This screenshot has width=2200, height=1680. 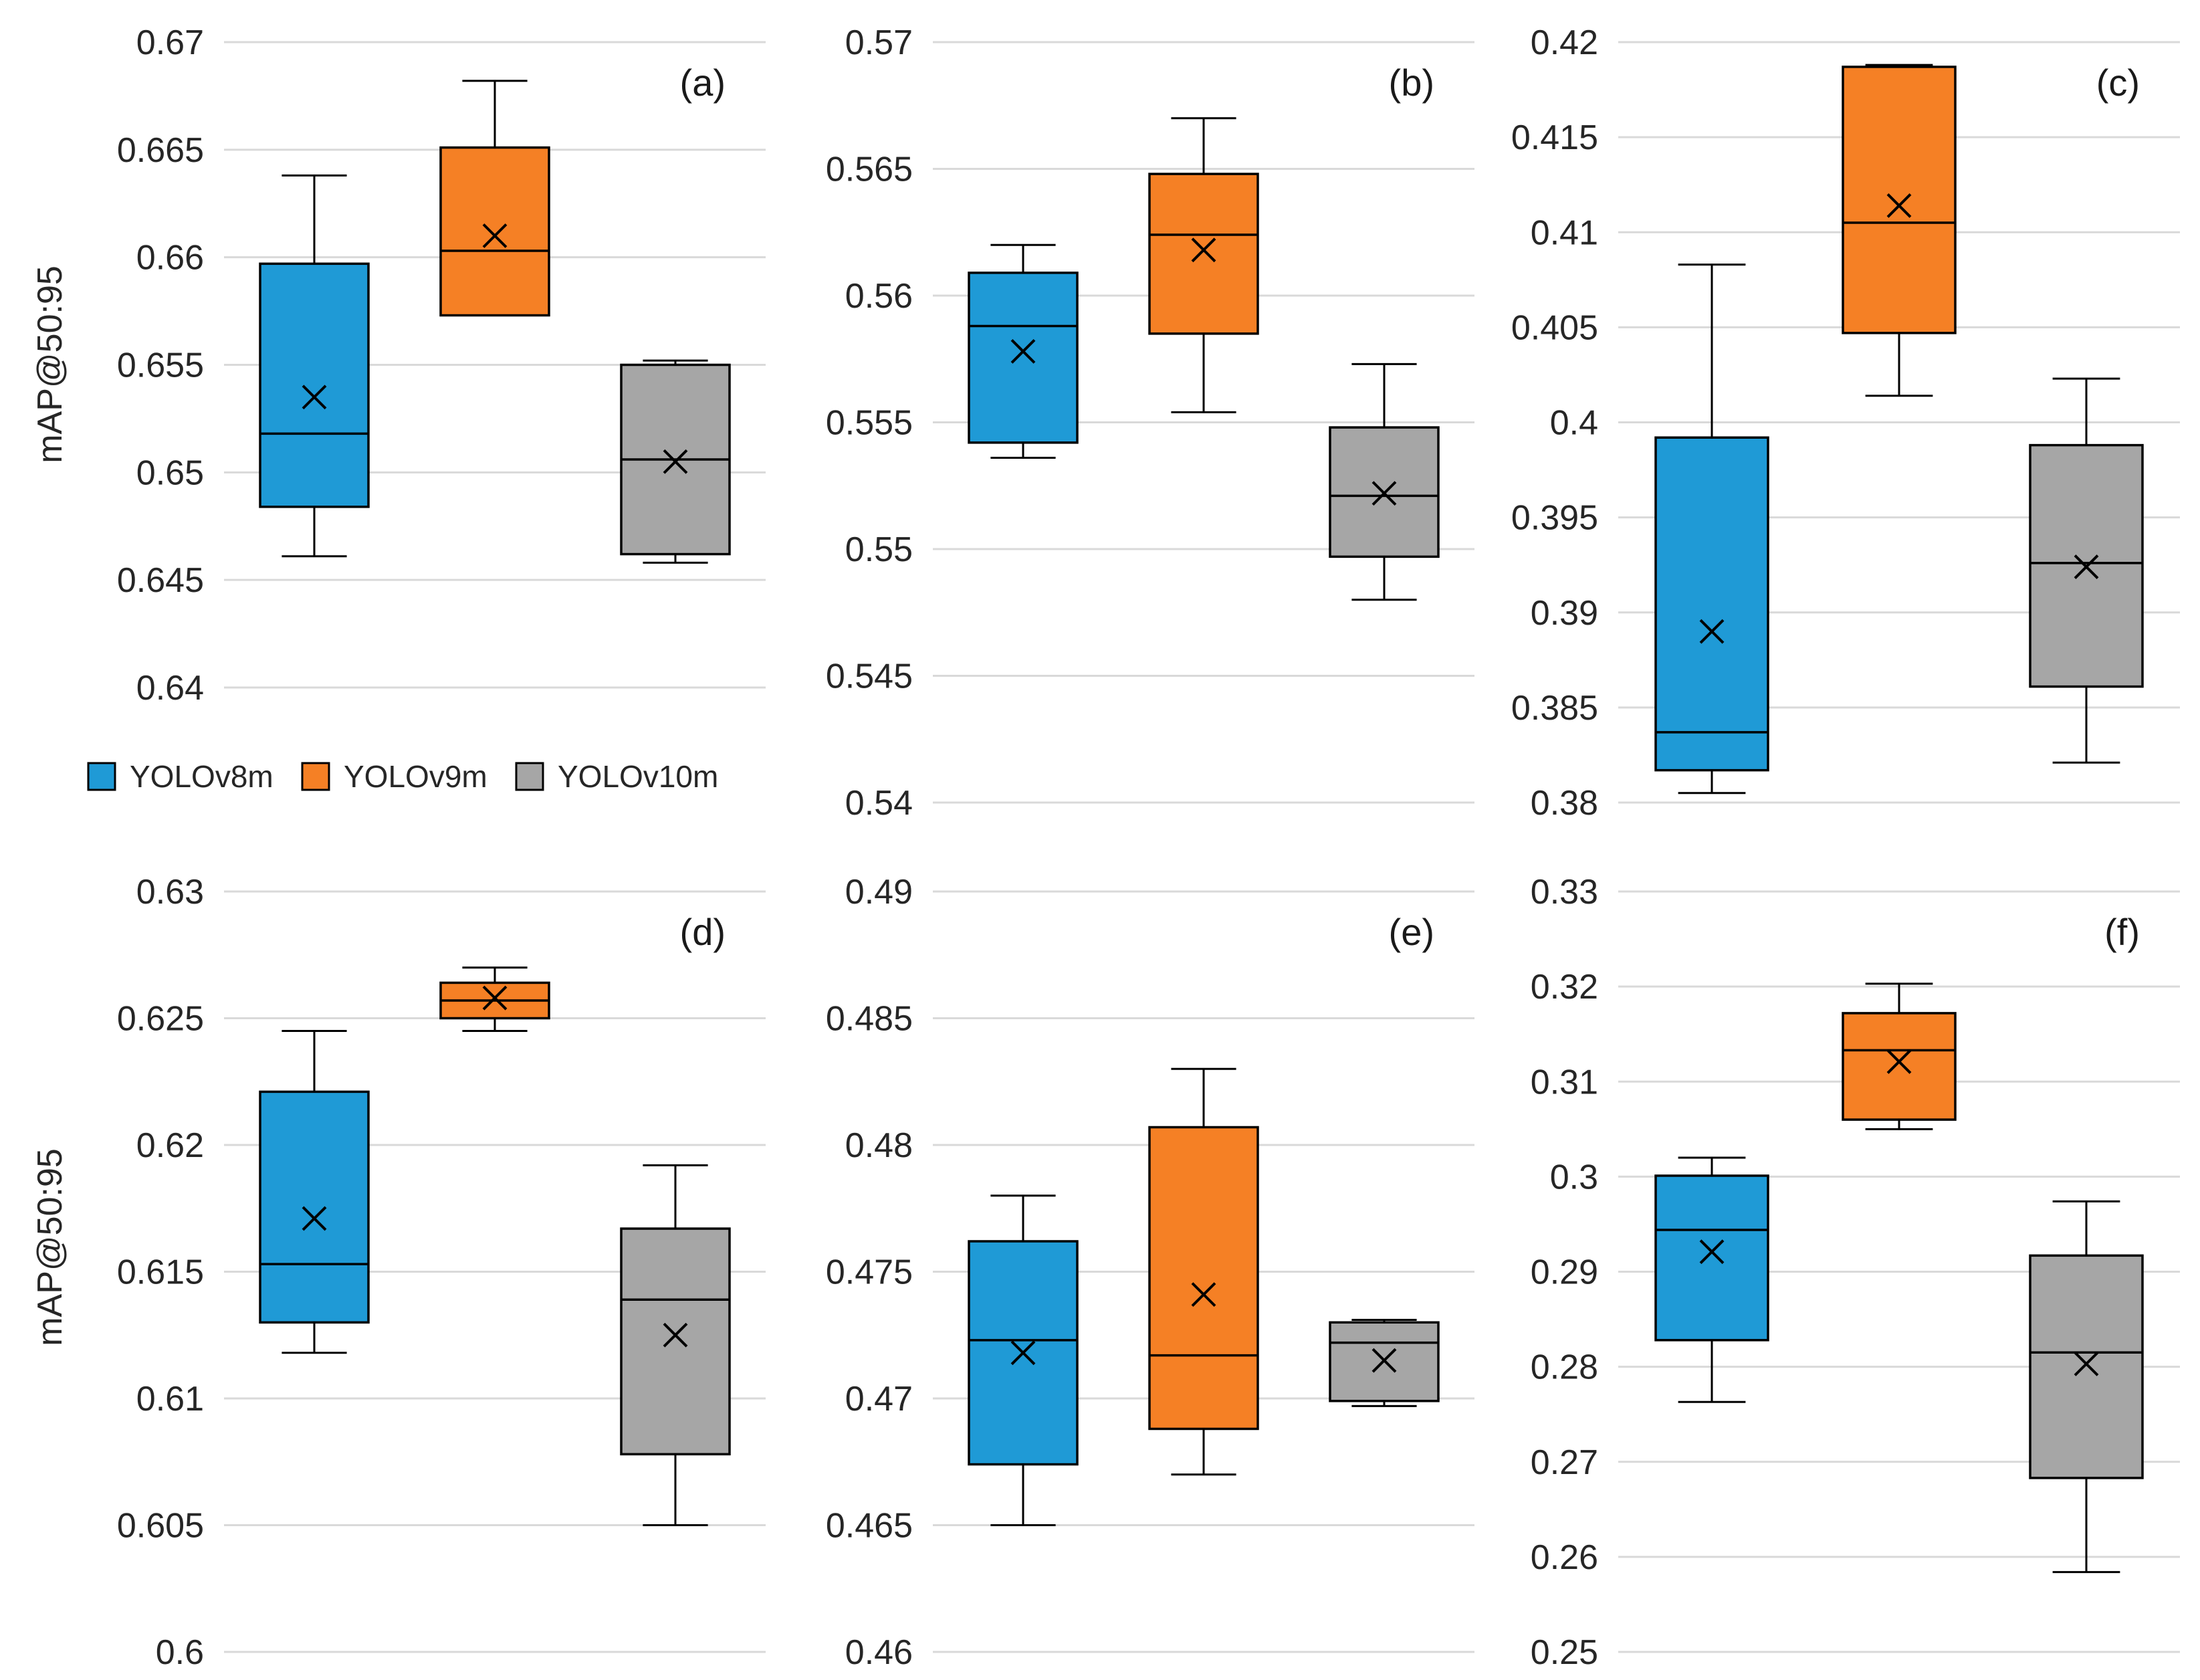 What do you see at coordinates (170, 1145) in the screenshot?
I see `panel-d-y-tick-label: 0.62` at bounding box center [170, 1145].